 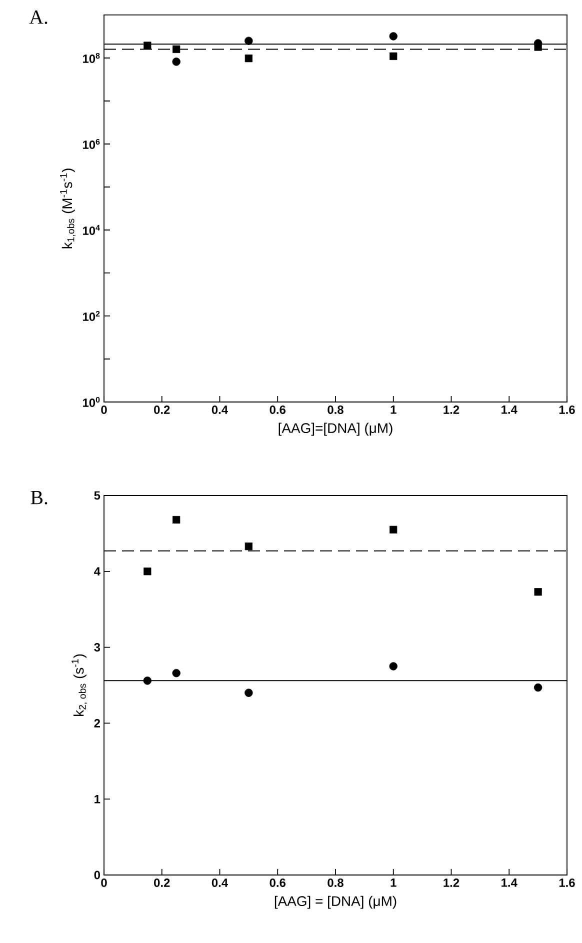 I want to click on y-tick-label: 10$^{2}$, so click(x=91, y=315).